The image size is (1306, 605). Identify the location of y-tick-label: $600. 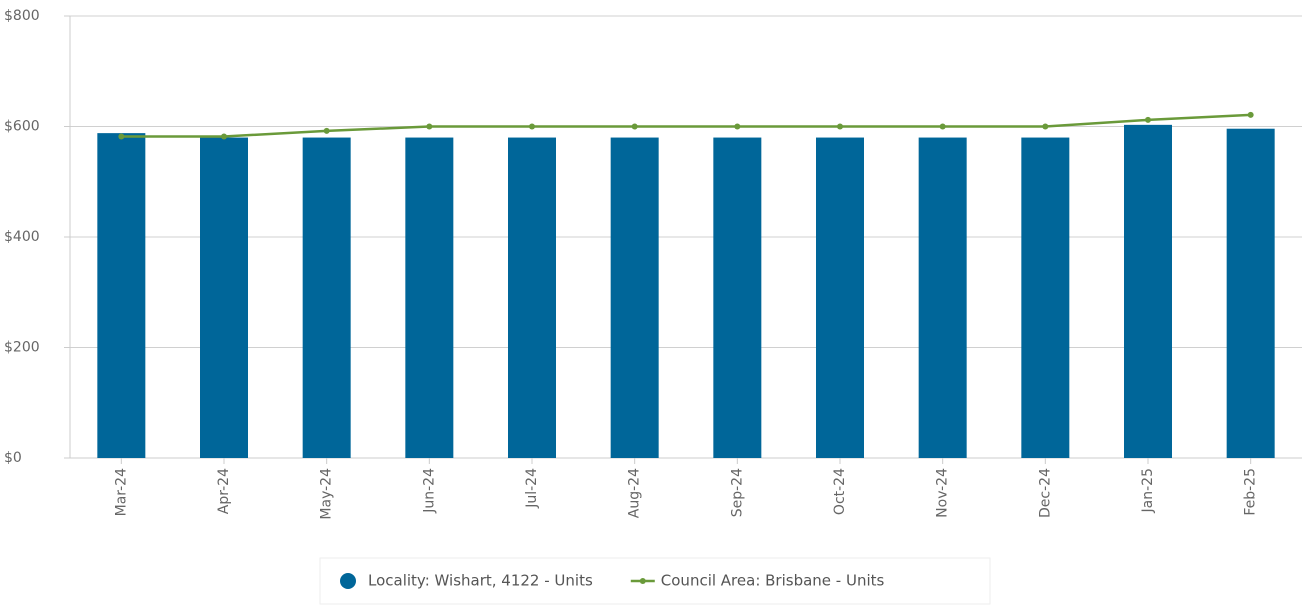
(22, 127).